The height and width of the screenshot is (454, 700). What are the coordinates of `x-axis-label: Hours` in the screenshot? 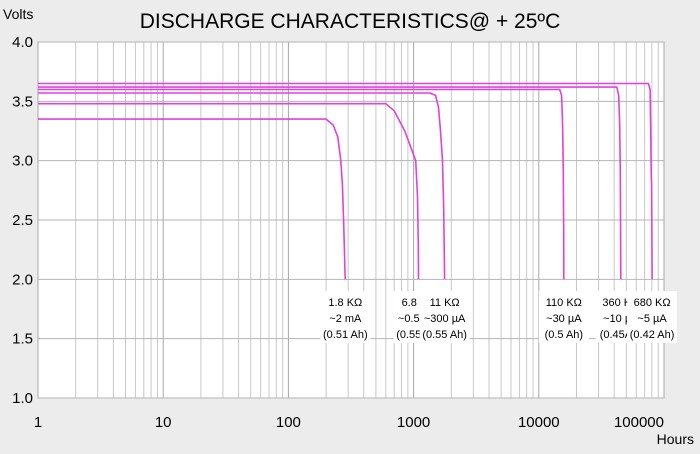 It's located at (675, 439).